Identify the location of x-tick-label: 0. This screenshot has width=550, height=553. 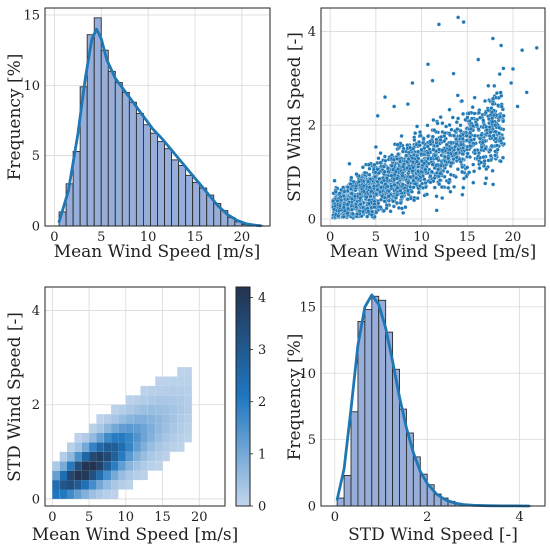
(330, 237).